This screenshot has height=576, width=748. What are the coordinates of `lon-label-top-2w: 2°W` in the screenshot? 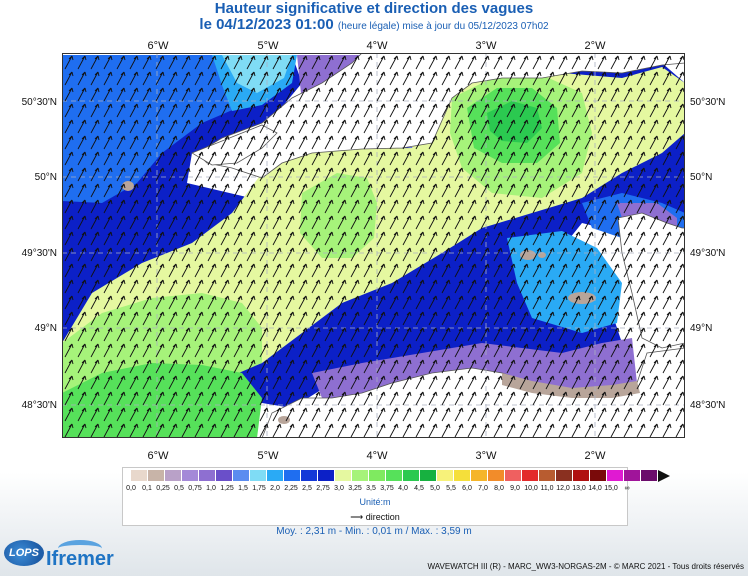 It's located at (595, 46).